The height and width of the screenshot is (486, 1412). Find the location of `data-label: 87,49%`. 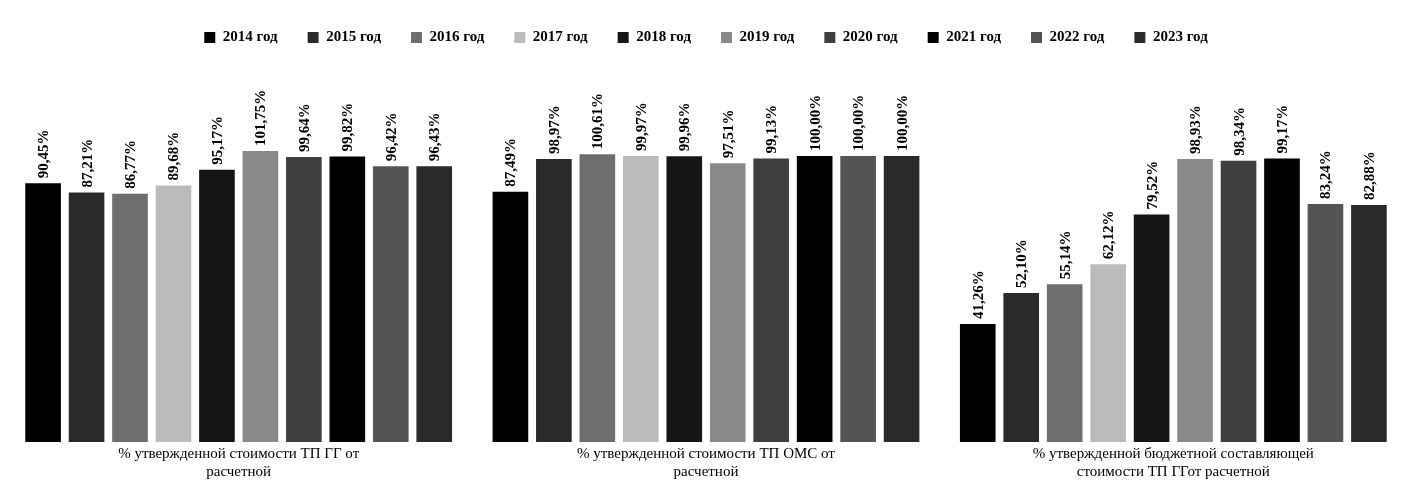

data-label: 87,49% is located at coordinates (509, 162).